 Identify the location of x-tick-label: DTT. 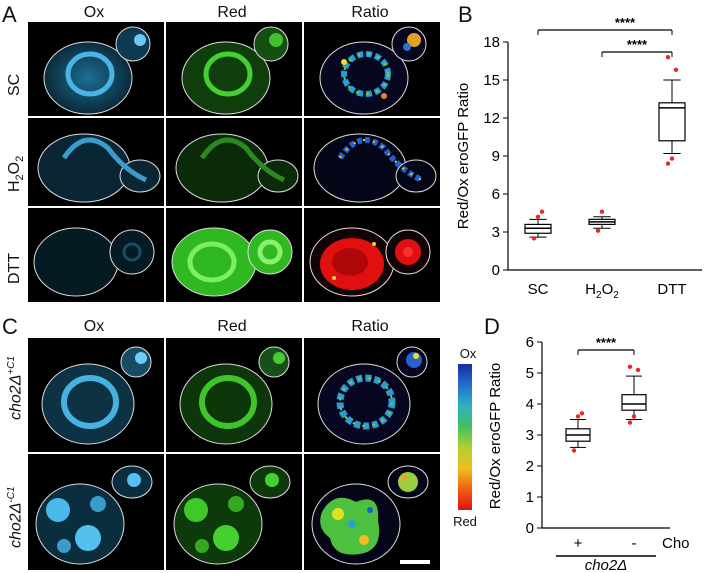
(671, 289).